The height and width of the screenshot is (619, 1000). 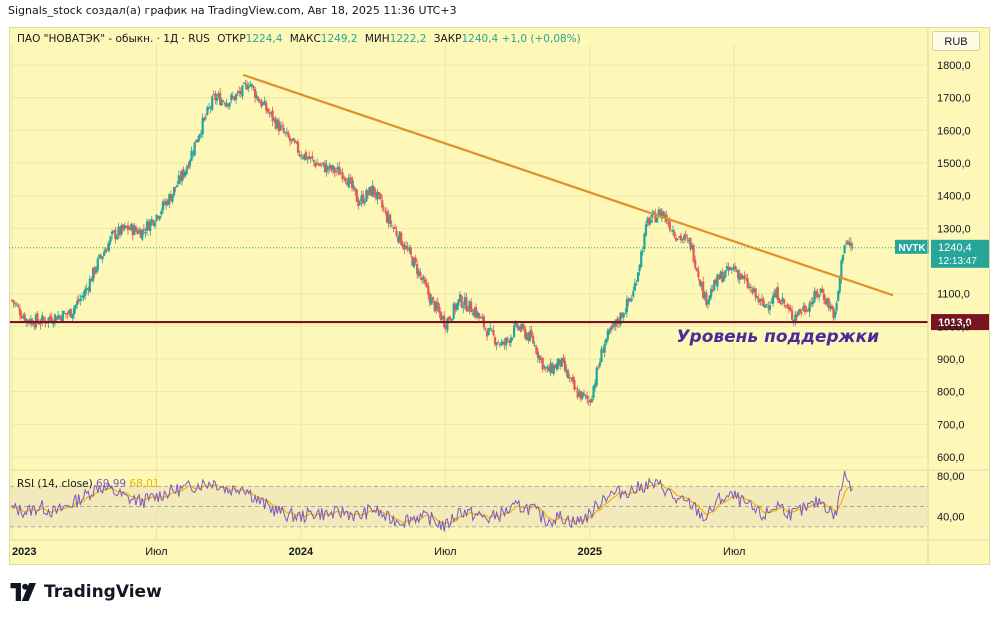 I want to click on ticker-label: NVTK, so click(x=912, y=248).